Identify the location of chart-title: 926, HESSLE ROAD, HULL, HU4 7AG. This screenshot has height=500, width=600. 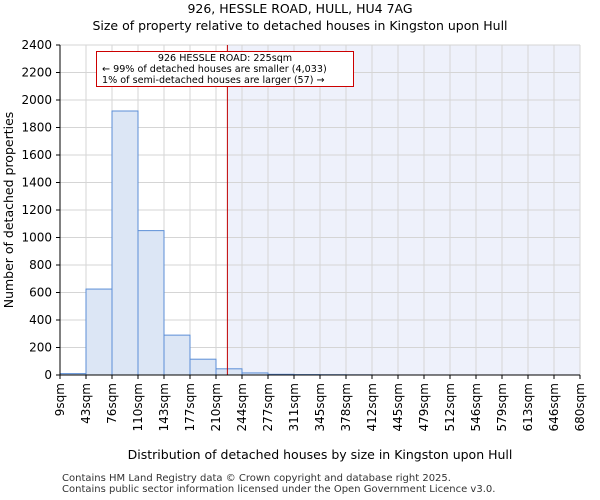
(300, 8).